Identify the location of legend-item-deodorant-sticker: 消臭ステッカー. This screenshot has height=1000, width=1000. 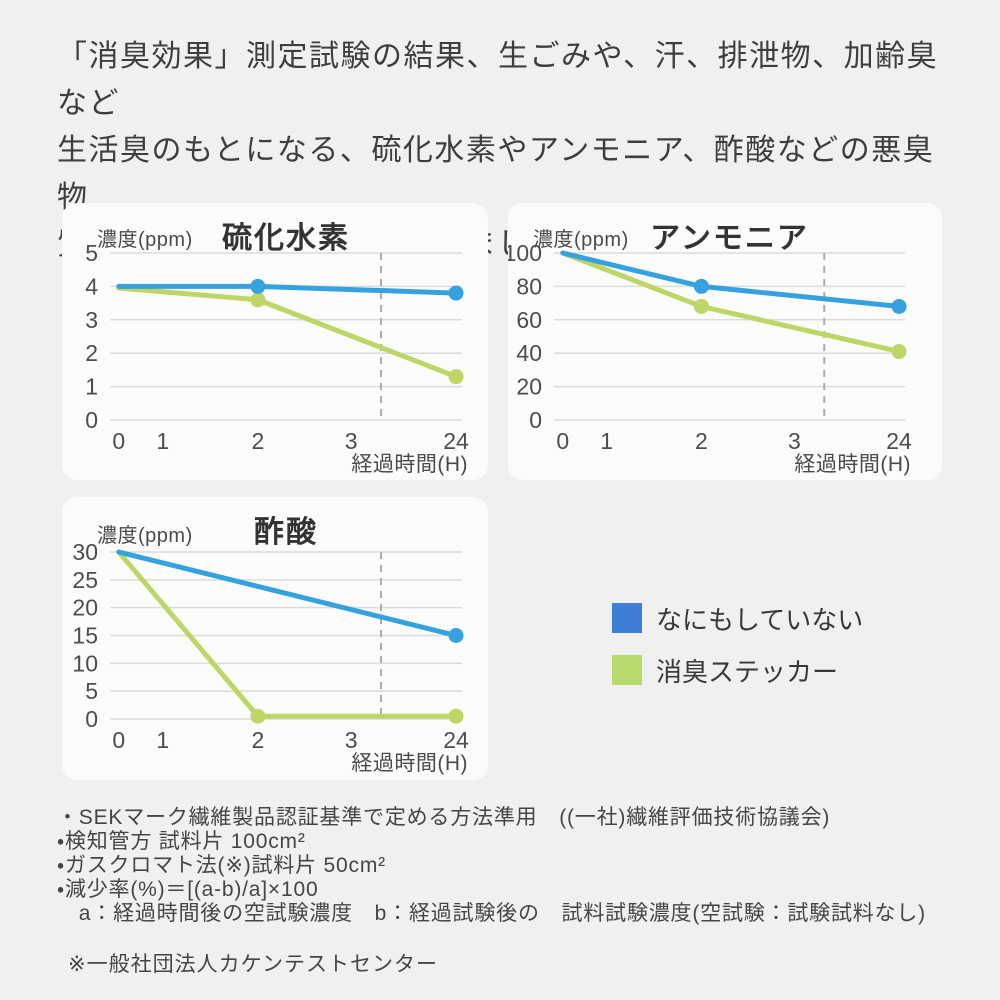
(737, 671).